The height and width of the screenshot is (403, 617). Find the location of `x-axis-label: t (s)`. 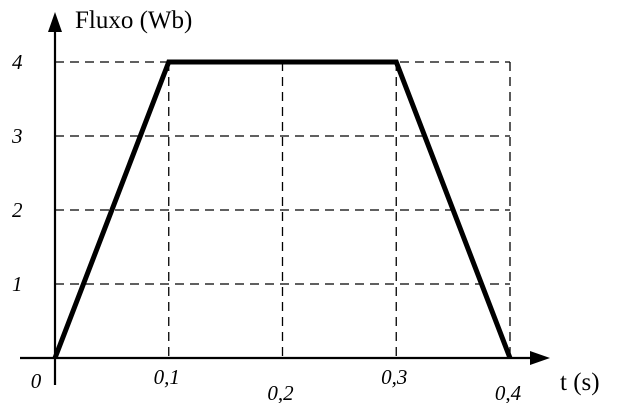

x-axis-label: t (s) is located at coordinates (580, 382).